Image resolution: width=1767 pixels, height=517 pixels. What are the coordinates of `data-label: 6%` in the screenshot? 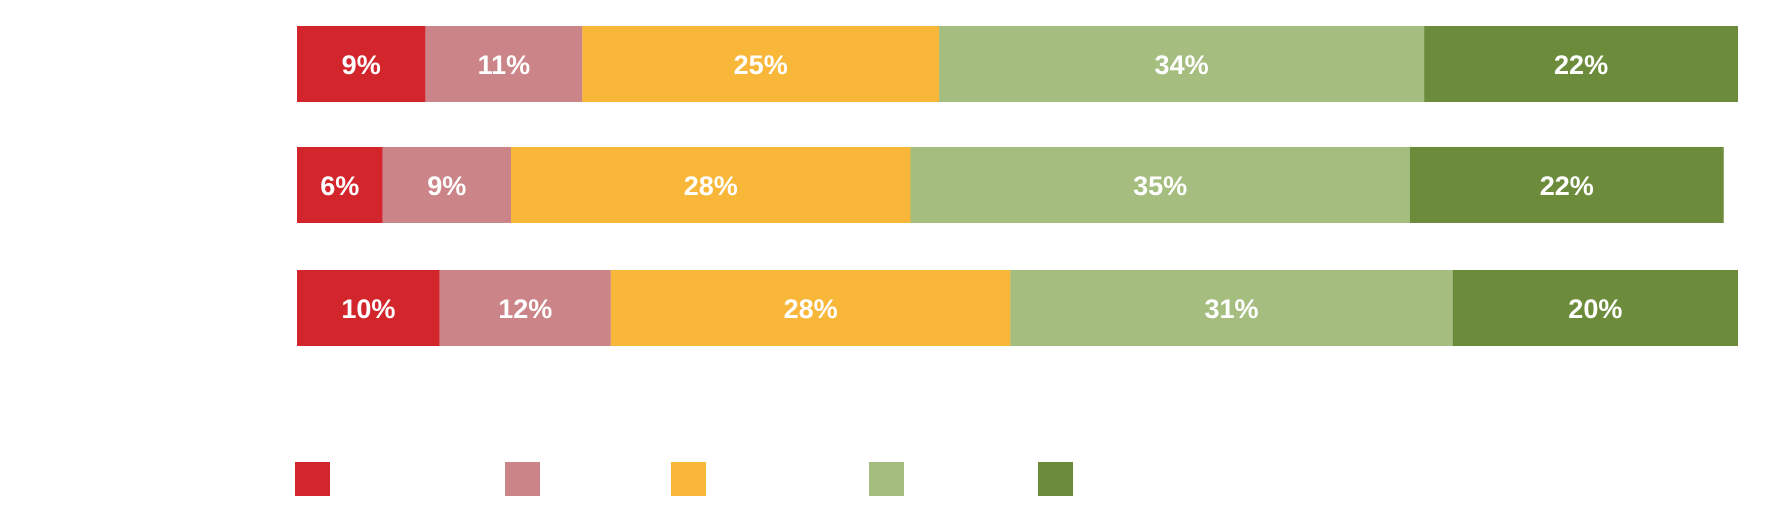 It's located at (339, 186).